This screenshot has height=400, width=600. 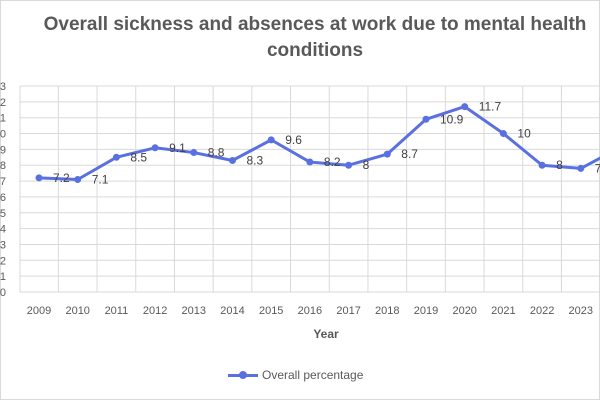 I want to click on data-label: 10.9, so click(x=452, y=119).